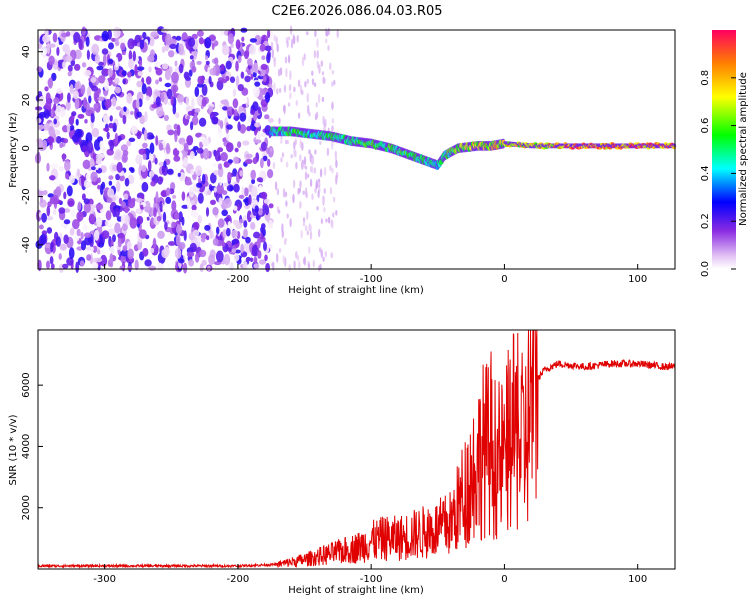 The width and height of the screenshot is (750, 600). Describe the element at coordinates (356, 11) in the screenshot. I see `figure-title: C2E6.2026.086.04.03.R05` at that location.